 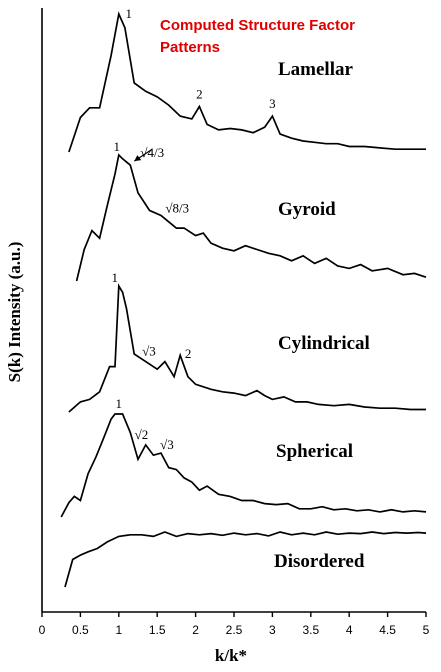 What do you see at coordinates (314, 451) in the screenshot?
I see `series-name-spherical: Spherical` at bounding box center [314, 451].